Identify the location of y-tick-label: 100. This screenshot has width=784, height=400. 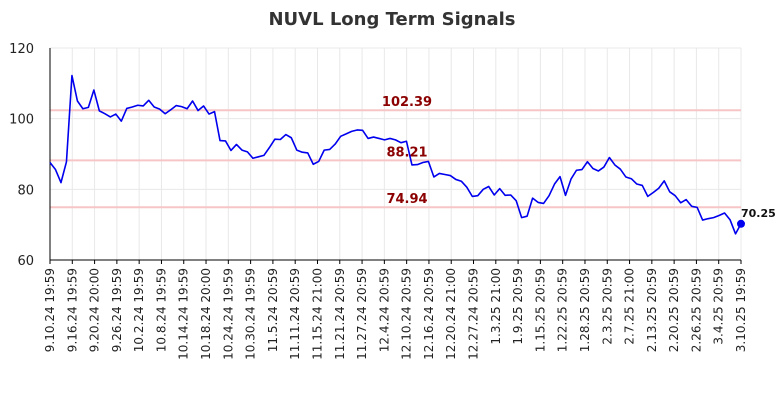
(21, 120).